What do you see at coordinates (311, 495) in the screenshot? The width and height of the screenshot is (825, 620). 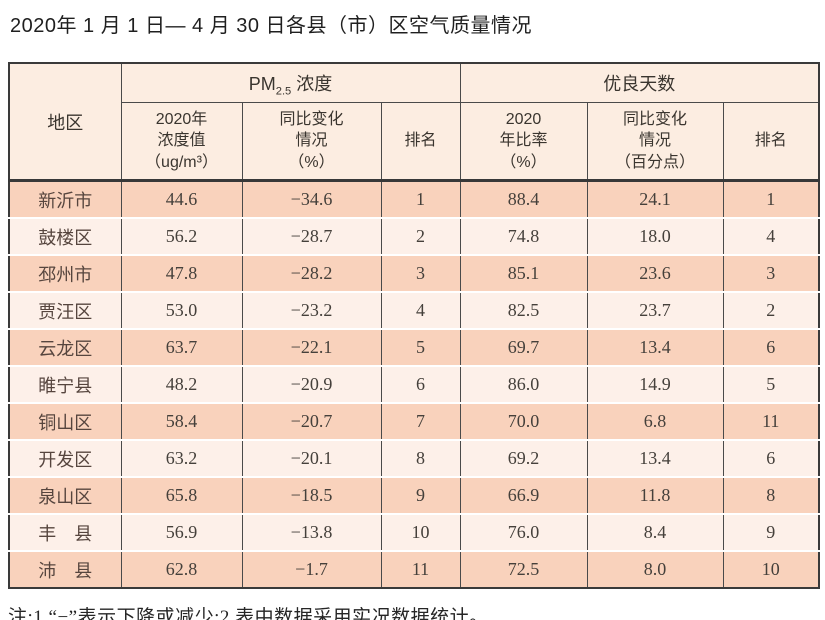 I see `pm-change-cell: −18.5` at bounding box center [311, 495].